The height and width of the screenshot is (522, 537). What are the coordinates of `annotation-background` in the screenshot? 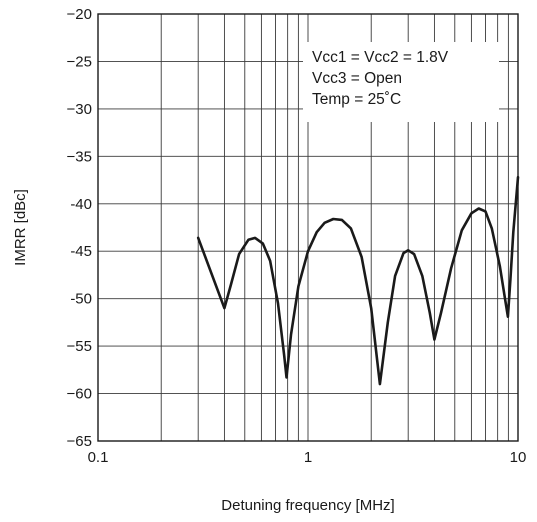 It's located at (401, 82).